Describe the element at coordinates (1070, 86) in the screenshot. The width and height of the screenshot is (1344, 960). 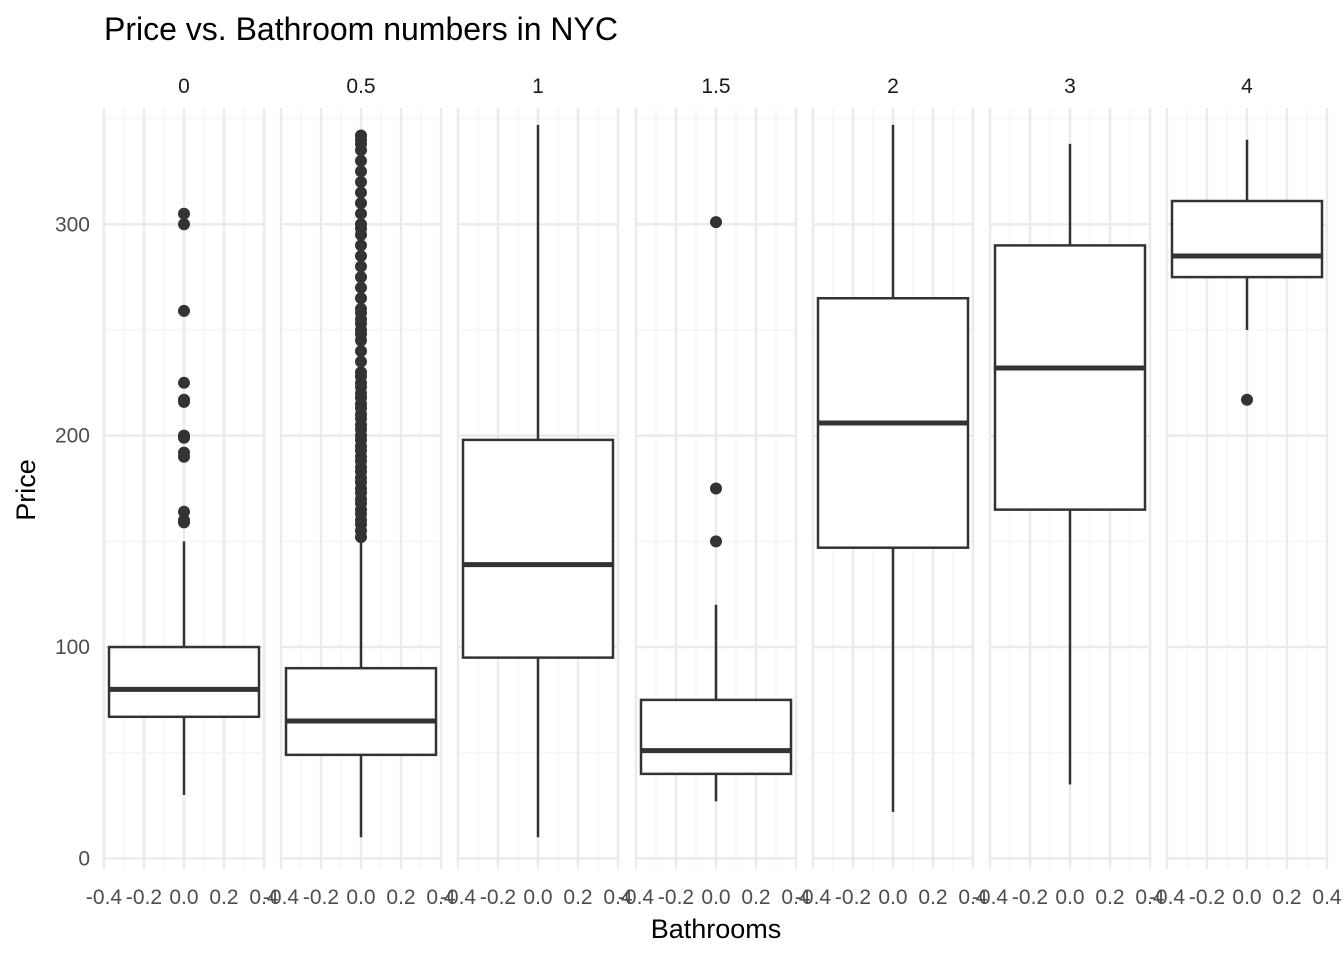
I see `facet-strip-label: 3` at that location.